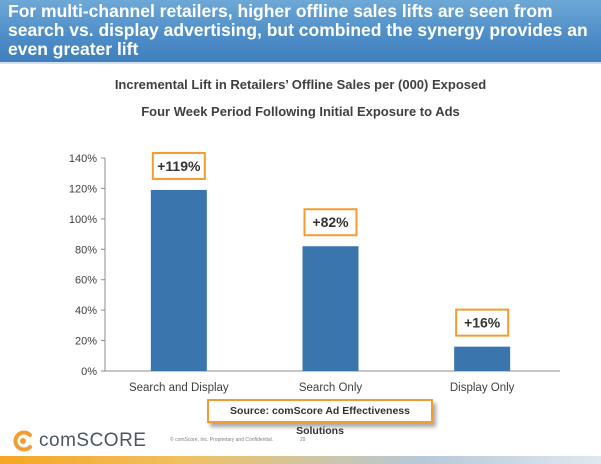  I want to click on comscore-logo-icon, so click(22, 441).